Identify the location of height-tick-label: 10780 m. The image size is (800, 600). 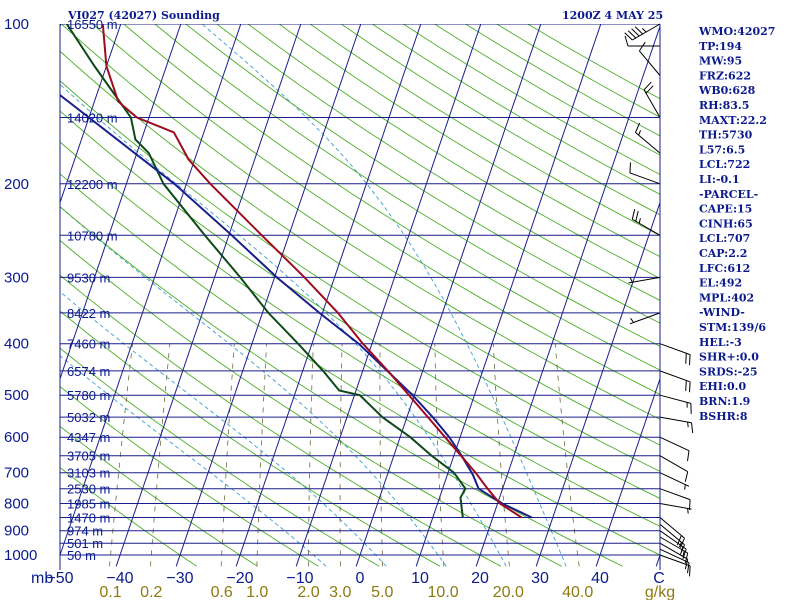
(92, 235).